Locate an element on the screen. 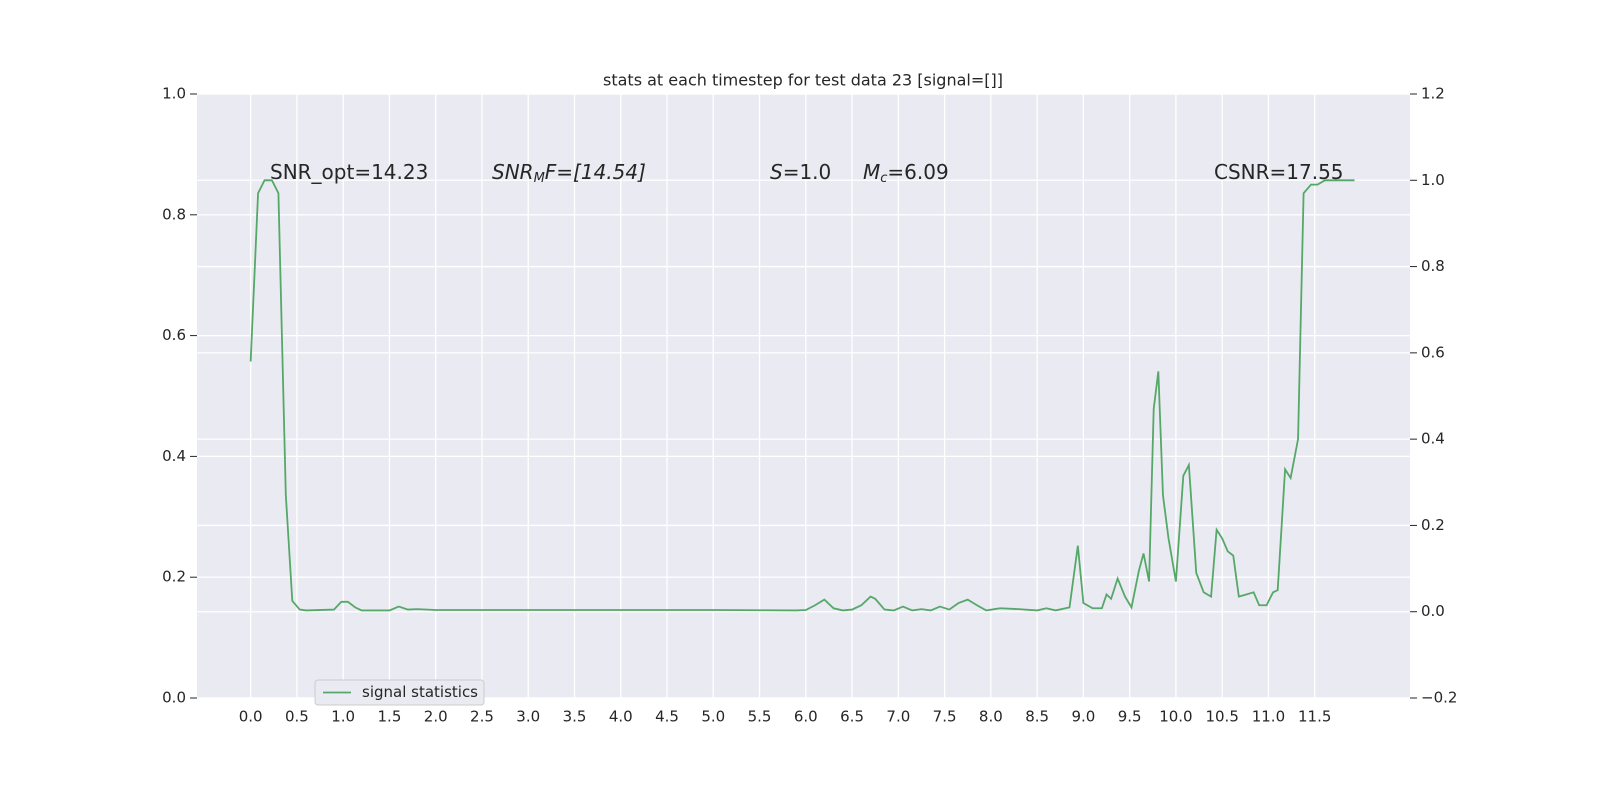  x-tick-label: 3.0 is located at coordinates (528, 717).